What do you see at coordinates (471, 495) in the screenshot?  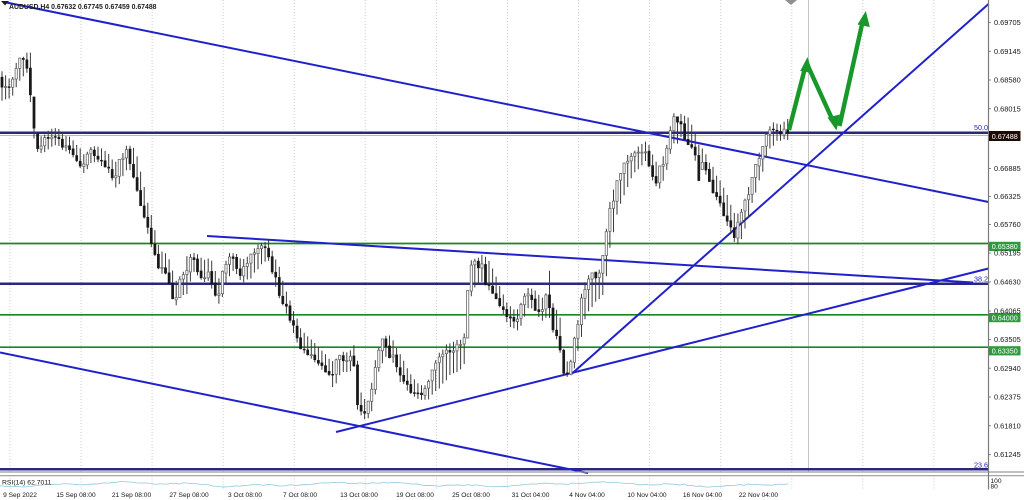 I see `svg-text: 25 Oct 08:00` at bounding box center [471, 495].